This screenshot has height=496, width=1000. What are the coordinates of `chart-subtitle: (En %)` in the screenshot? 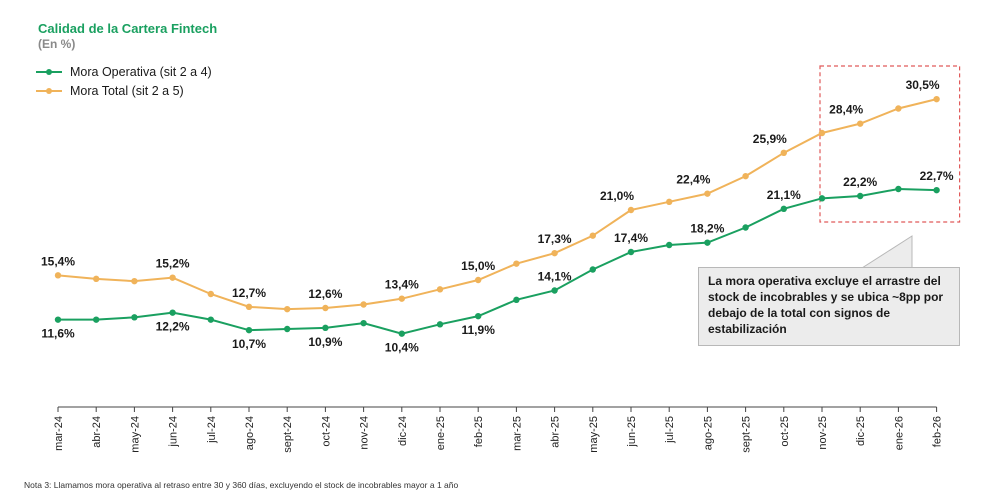 It's located at (57, 44).